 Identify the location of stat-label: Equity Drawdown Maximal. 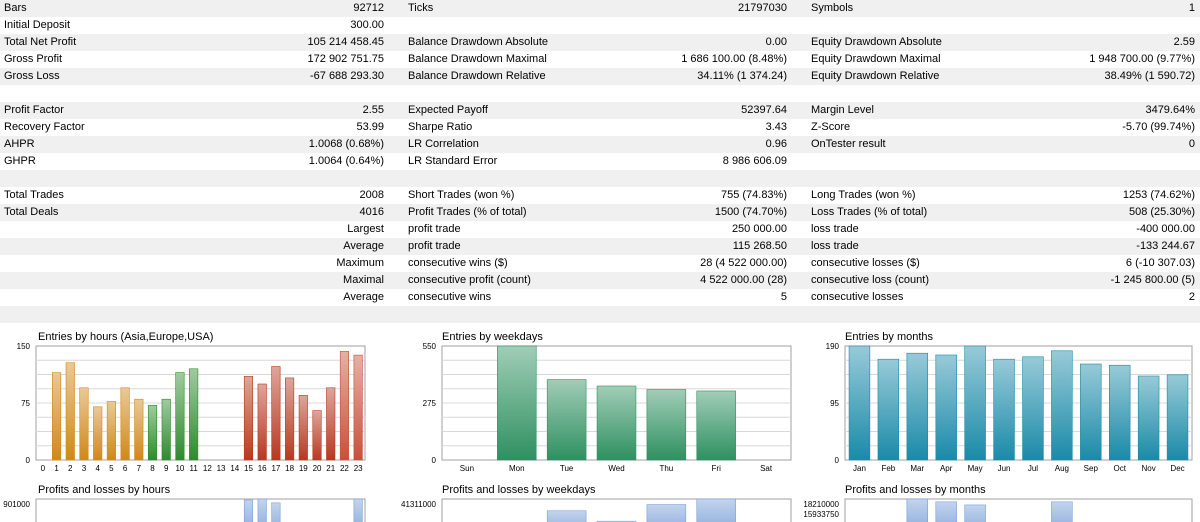
(876, 59).